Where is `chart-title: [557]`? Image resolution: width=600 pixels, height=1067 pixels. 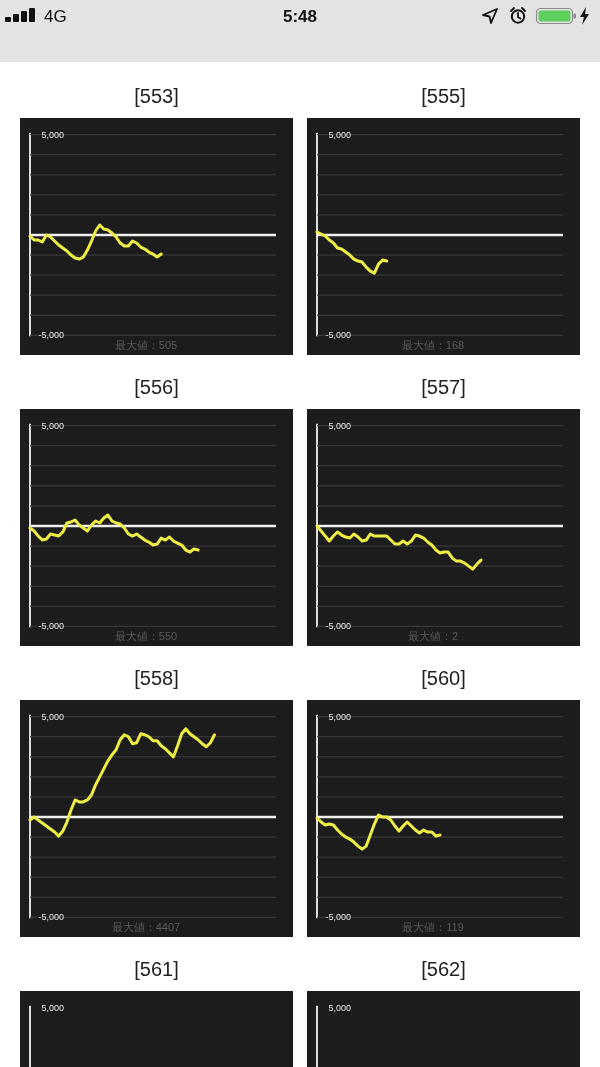
chart-title: [557] is located at coordinates (443, 387).